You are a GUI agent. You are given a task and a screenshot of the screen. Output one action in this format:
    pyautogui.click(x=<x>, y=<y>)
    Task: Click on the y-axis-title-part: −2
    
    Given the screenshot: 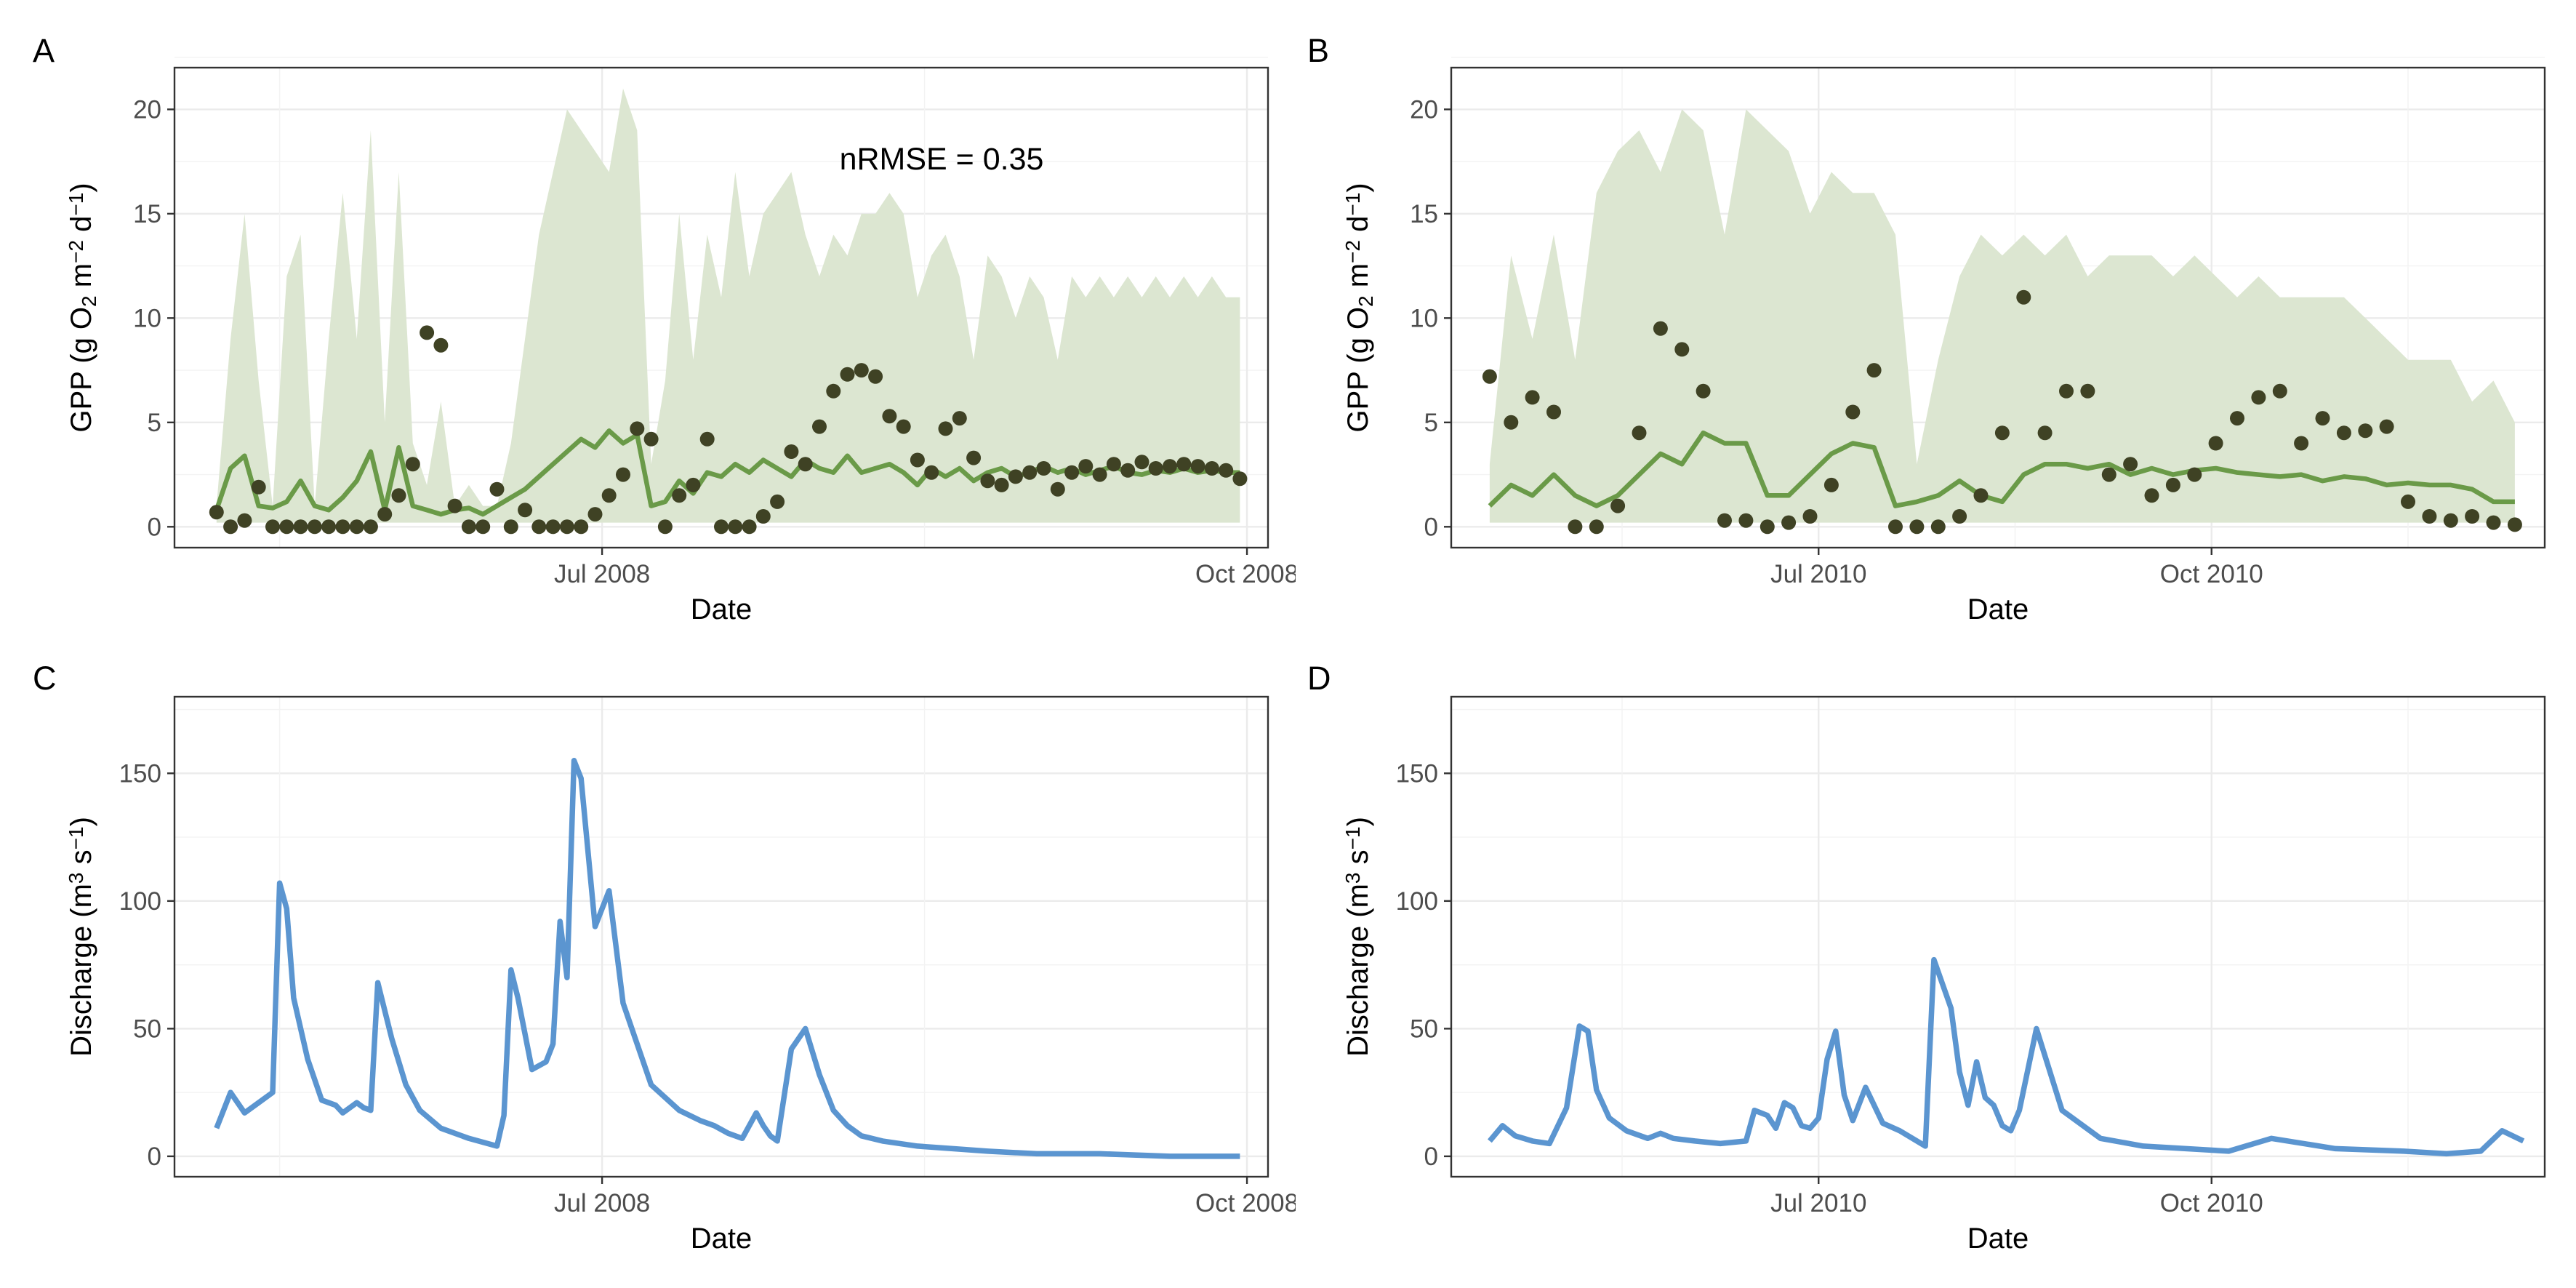 What is the action you would take?
    pyautogui.click(x=76, y=251)
    